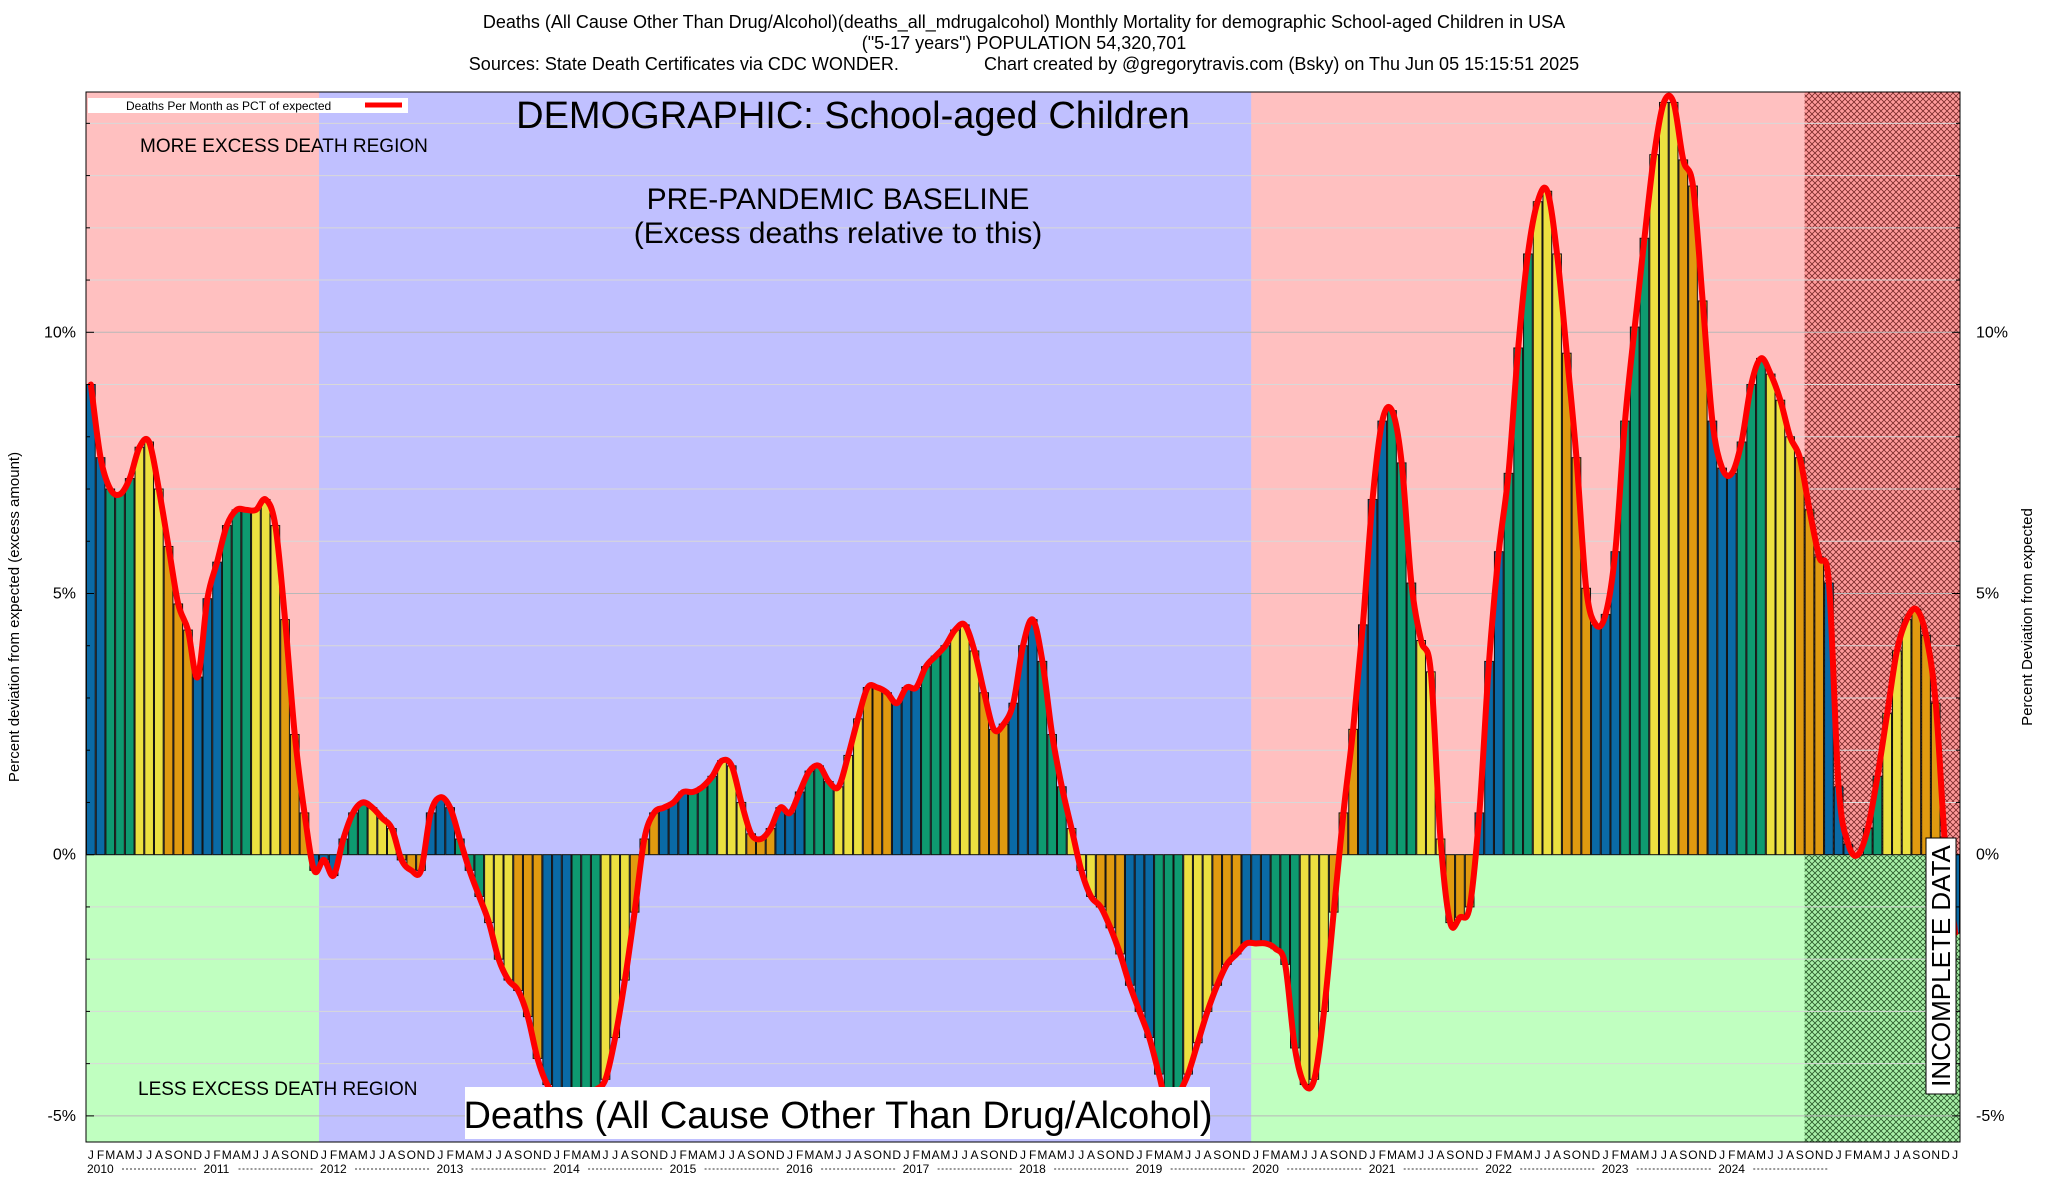 This screenshot has height=1200, width=2048. Describe the element at coordinates (64, 855) in the screenshot. I see `y-tick-label-left: 0%` at that location.